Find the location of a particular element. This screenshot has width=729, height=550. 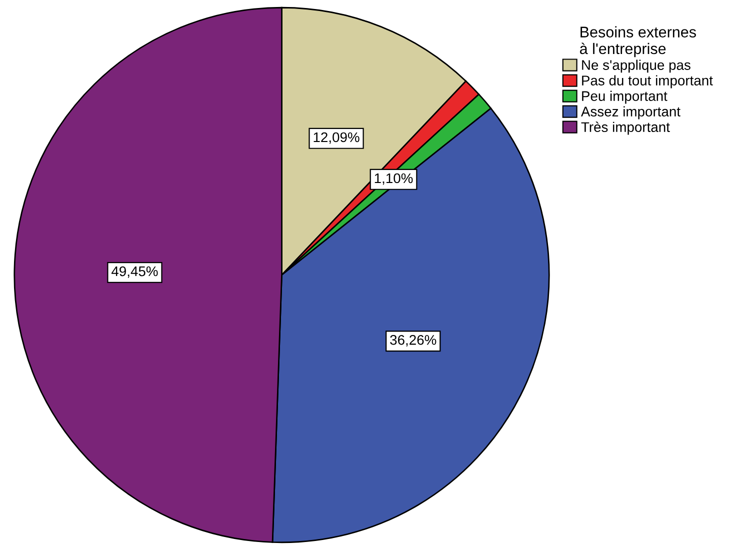

legend-label: Assez important is located at coordinates (630, 113).